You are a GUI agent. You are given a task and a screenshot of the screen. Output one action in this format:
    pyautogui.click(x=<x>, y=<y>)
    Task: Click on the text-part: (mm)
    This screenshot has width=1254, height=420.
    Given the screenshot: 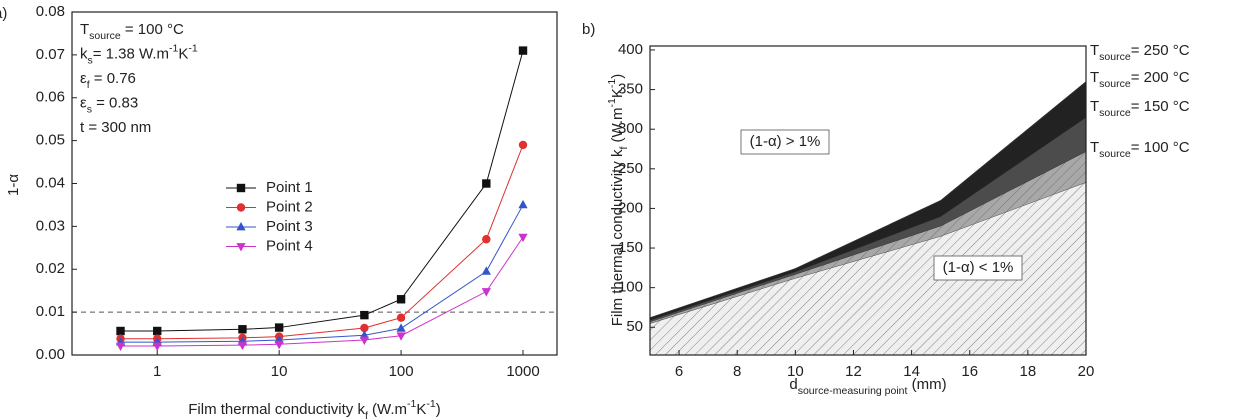 What is the action you would take?
    pyautogui.click(x=926, y=384)
    